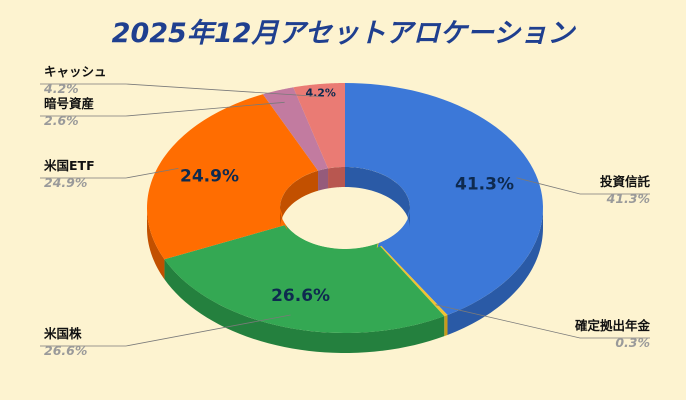  I want to click on slice-1-value-label: 41.3%, so click(484, 184).